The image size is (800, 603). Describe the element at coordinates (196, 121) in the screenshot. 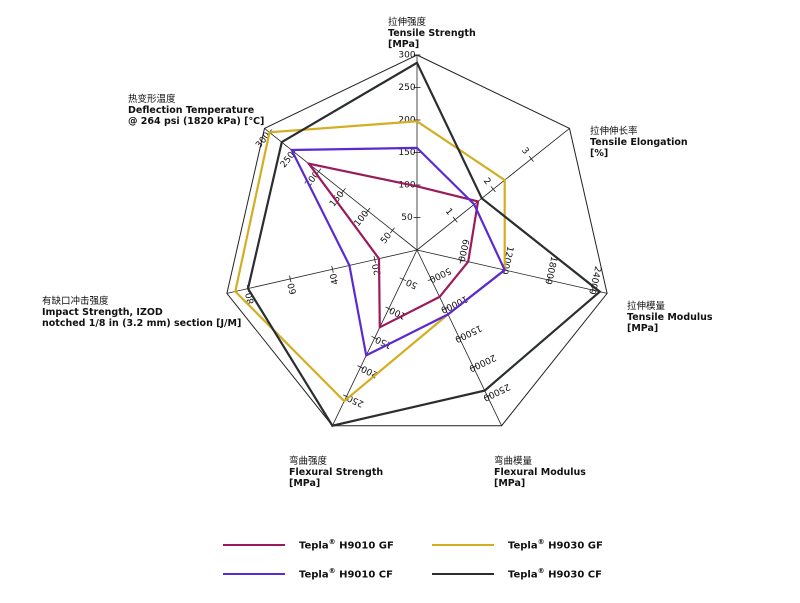

I see `axis-label-unit: @ 264 psi (1820 kPa) [℃]` at that location.